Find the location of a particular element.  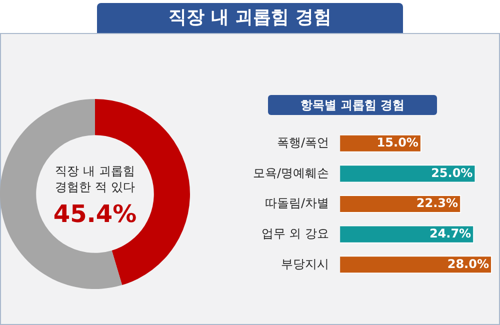

data-label: 28.0% is located at coordinates (468, 263).